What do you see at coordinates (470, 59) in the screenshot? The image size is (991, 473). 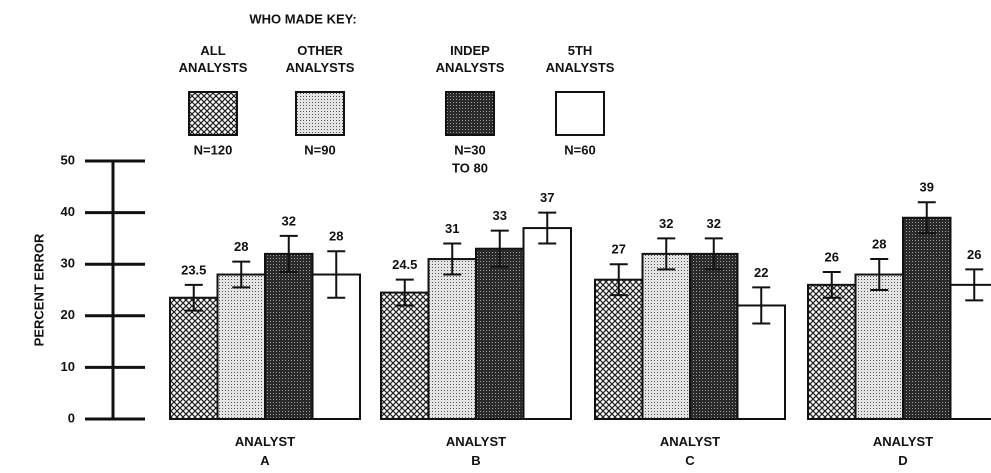 I see `legend-label: INDEP ANALYSTS` at bounding box center [470, 59].